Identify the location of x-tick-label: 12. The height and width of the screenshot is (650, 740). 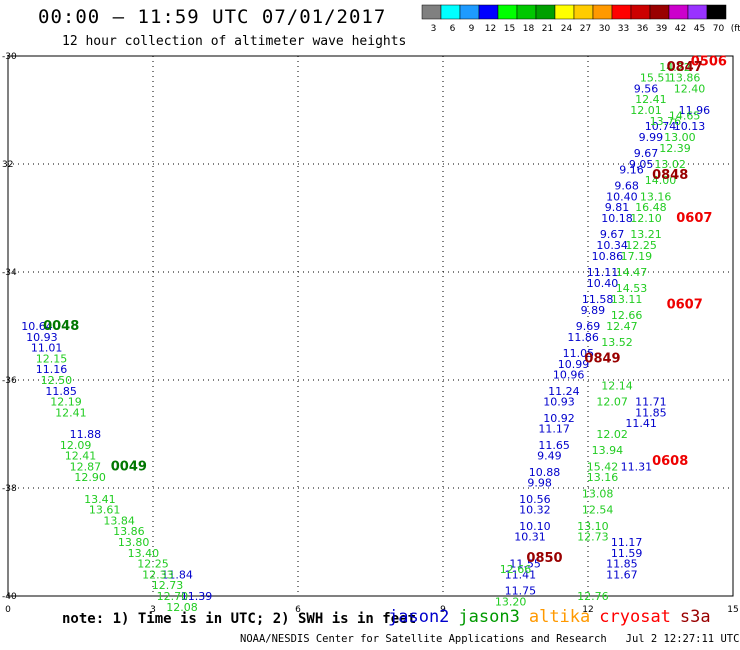
(587, 610).